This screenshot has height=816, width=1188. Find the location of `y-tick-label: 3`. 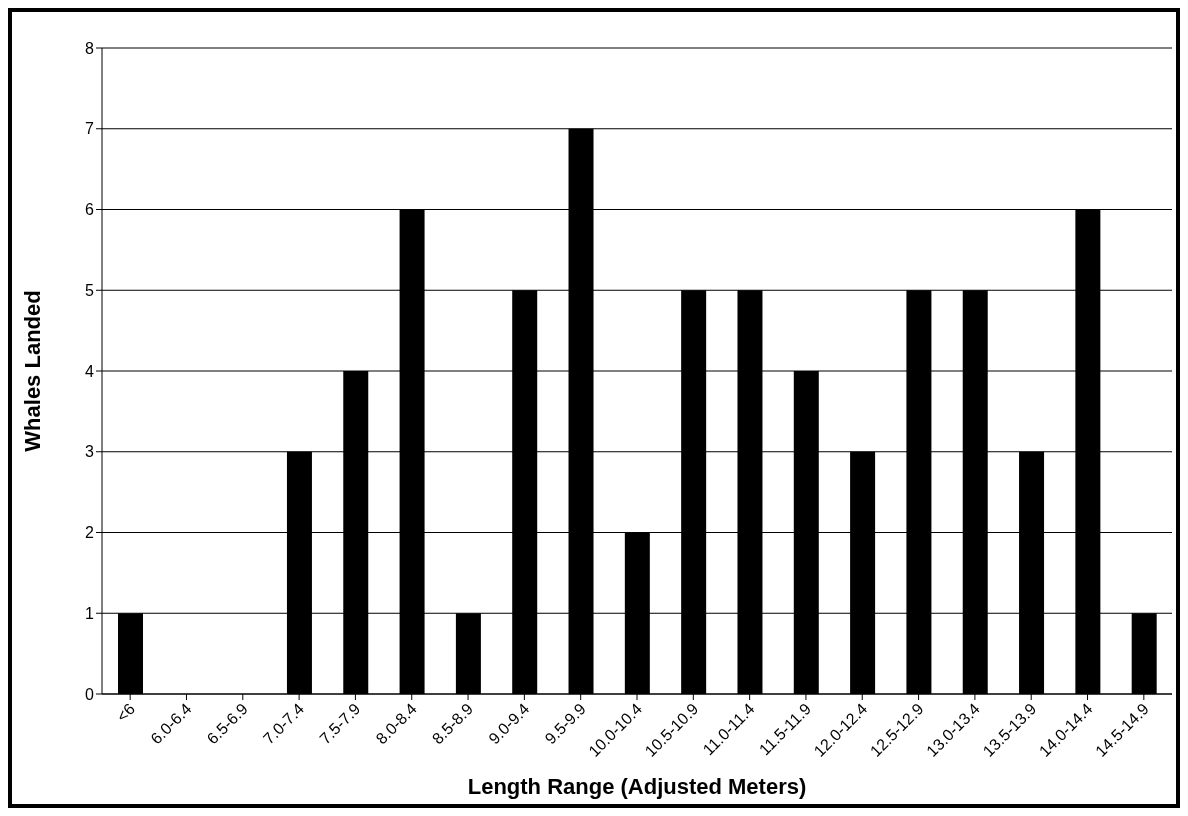

y-tick-label: 3 is located at coordinates (90, 452).